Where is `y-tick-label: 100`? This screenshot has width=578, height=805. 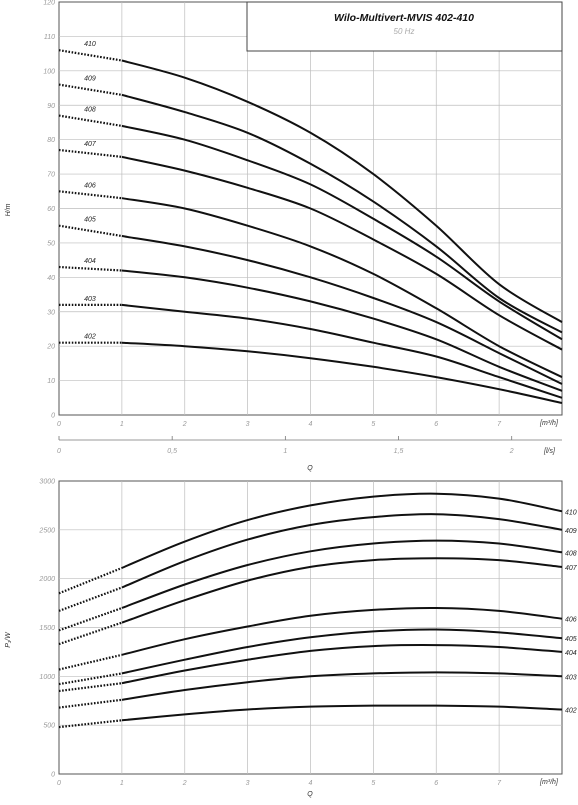 y-tick-label: 100 is located at coordinates (49, 71).